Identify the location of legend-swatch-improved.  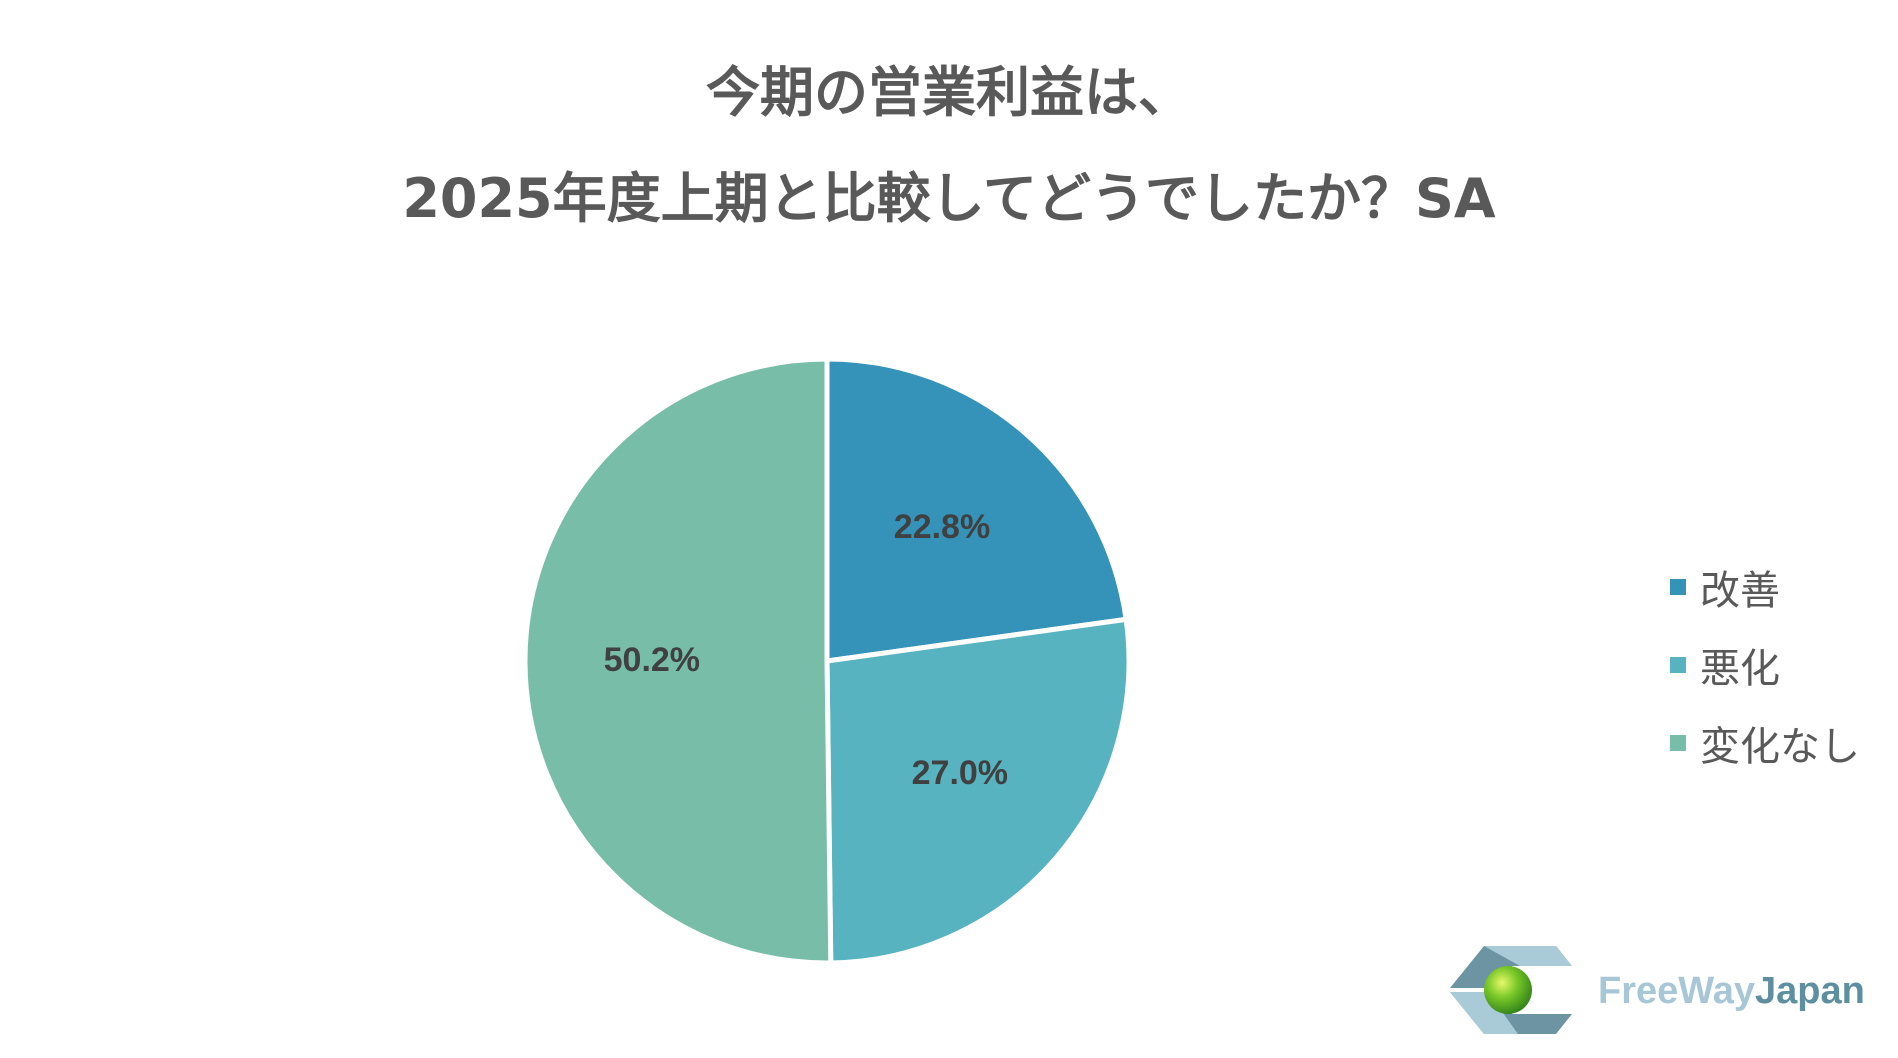
(1678, 587).